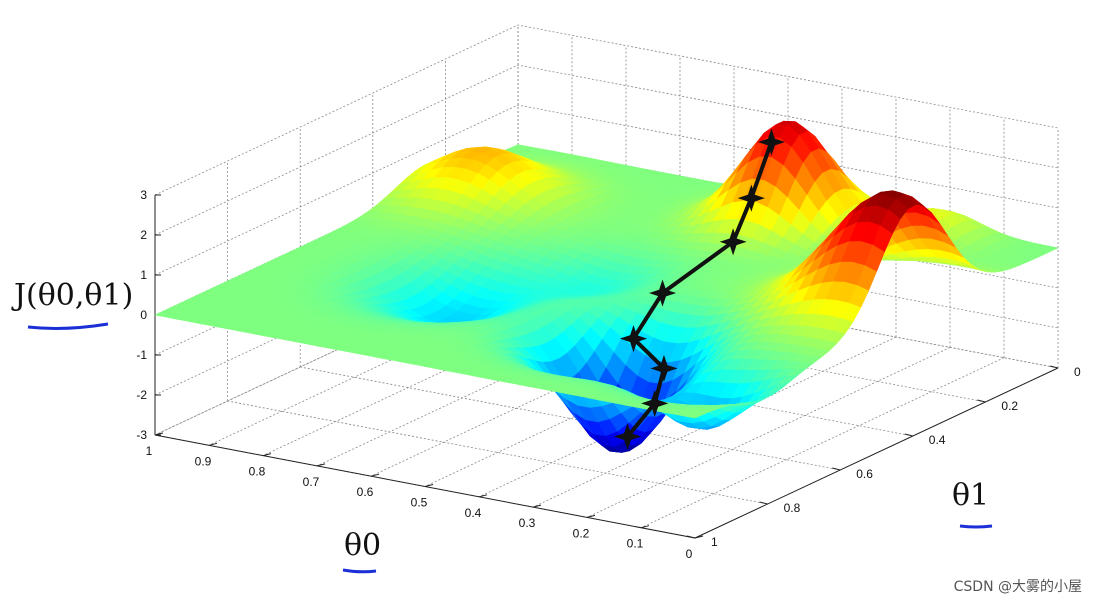 Image resolution: width=1098 pixels, height=606 pixels. I want to click on x-tick-label: 0.1, so click(635, 544).